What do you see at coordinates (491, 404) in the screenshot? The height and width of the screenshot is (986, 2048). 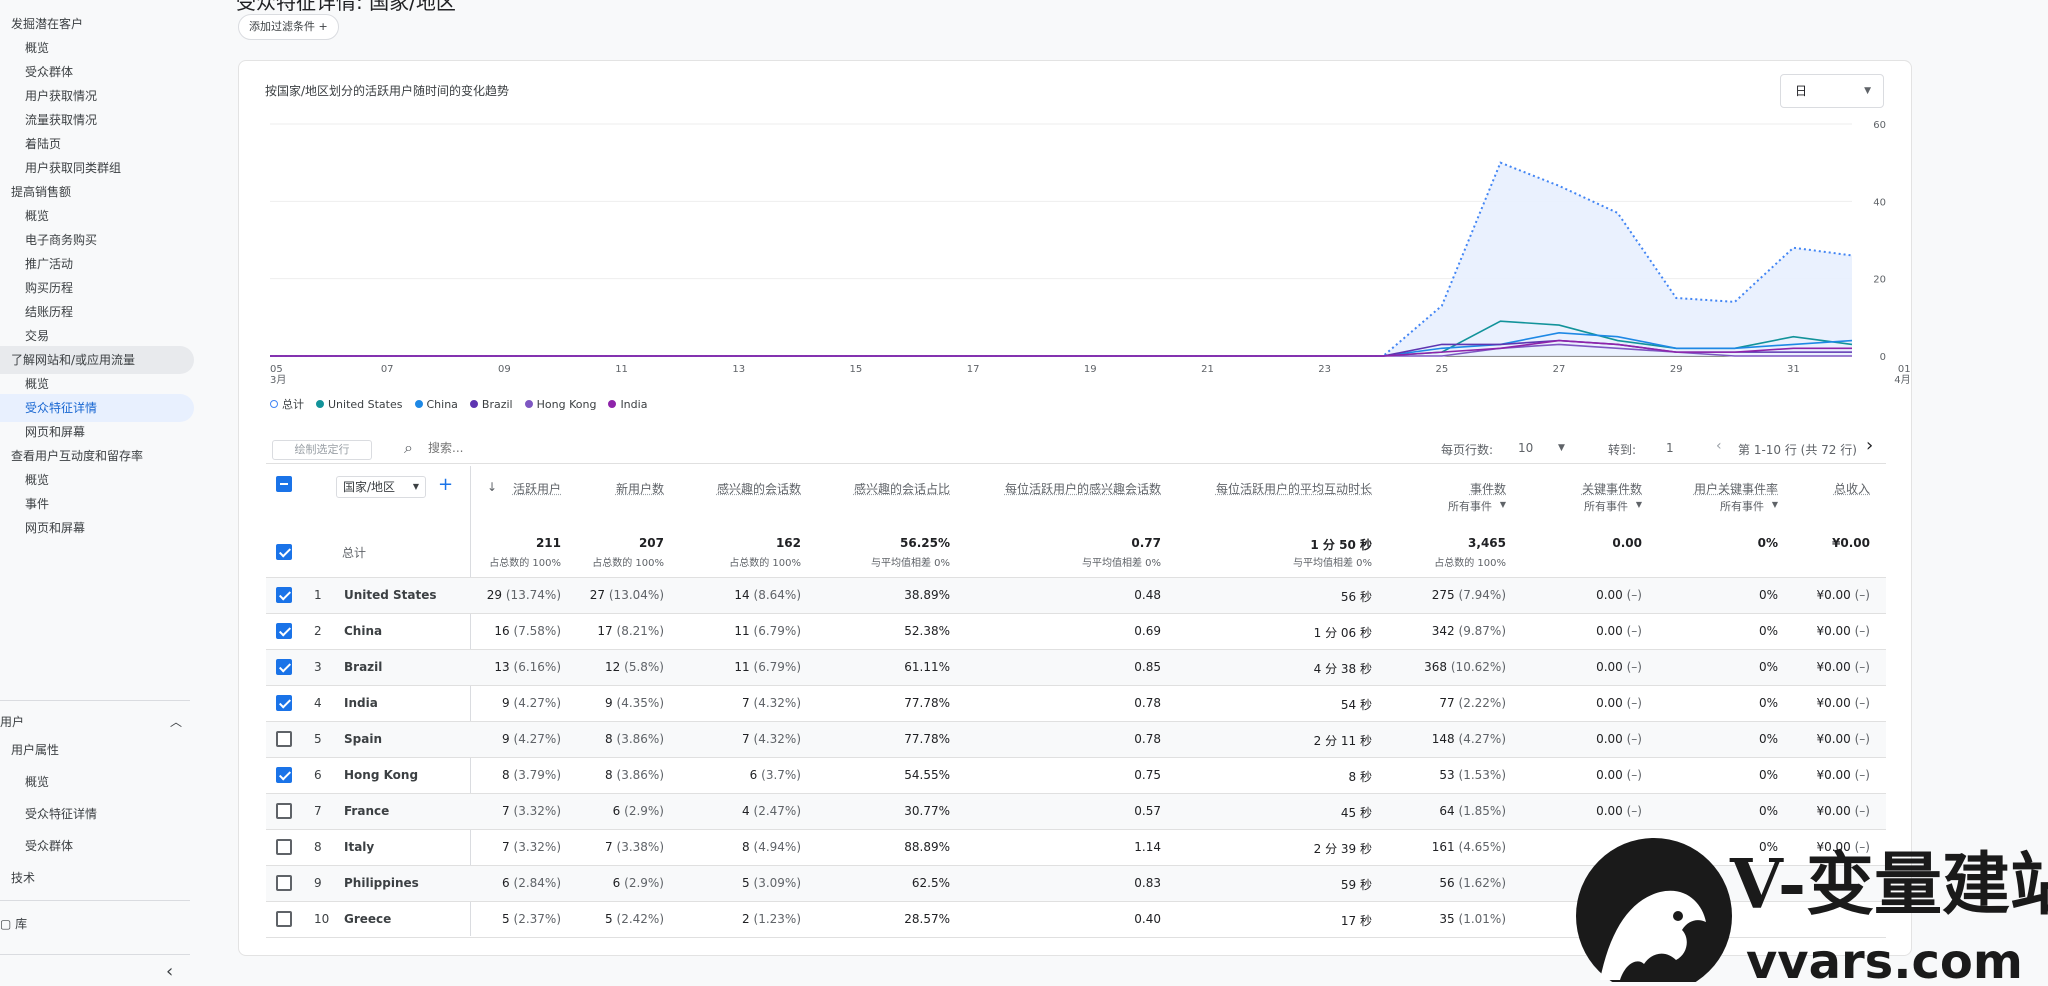 I see `legend-item: Brazil` at bounding box center [491, 404].